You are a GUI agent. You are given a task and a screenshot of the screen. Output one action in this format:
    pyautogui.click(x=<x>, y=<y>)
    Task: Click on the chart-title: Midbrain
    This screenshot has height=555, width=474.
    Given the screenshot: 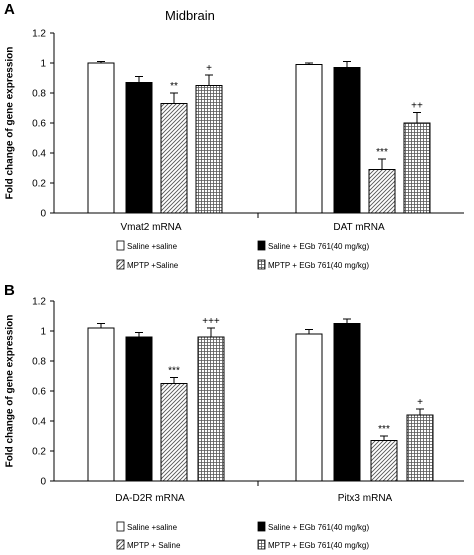 What is the action you would take?
    pyautogui.click(x=190, y=15)
    